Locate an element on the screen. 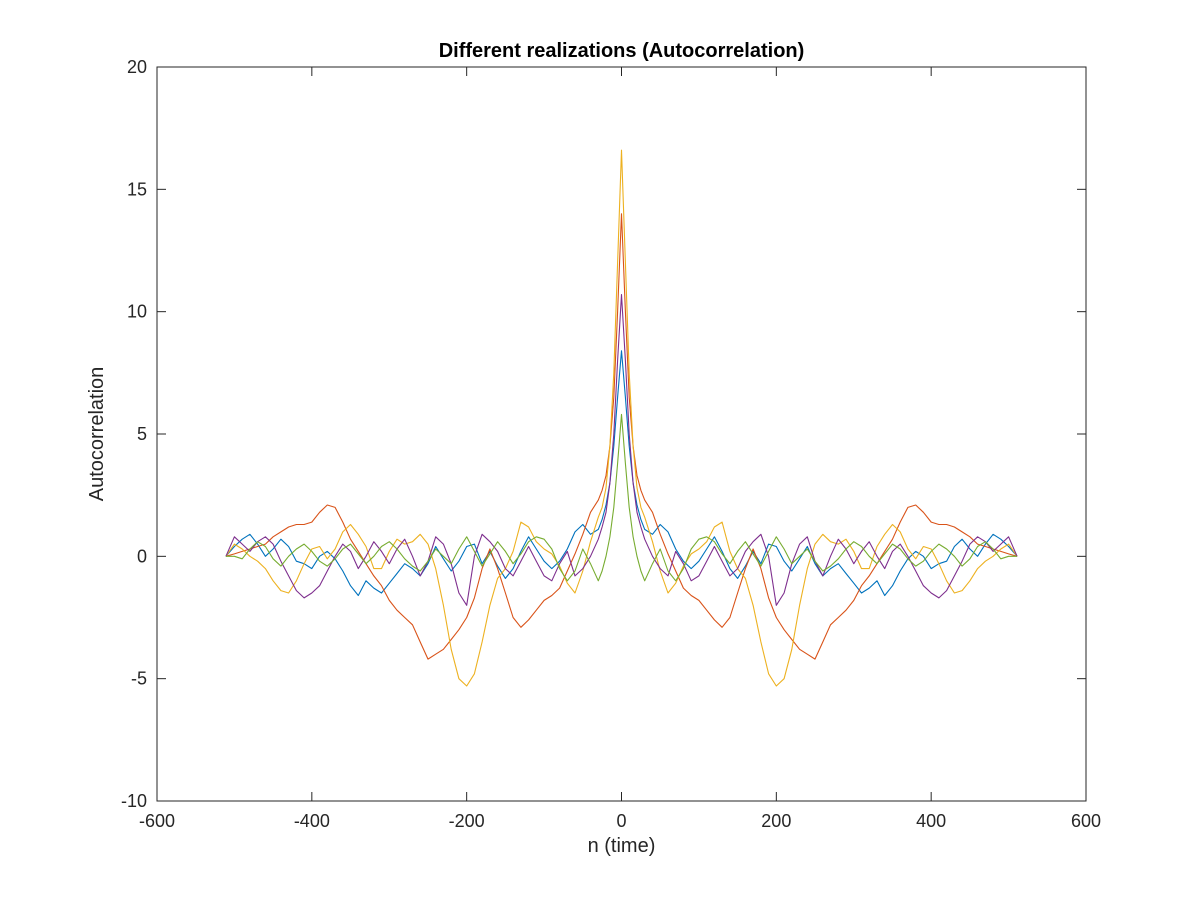 The width and height of the screenshot is (1200, 900). x-axis-label: n (time) is located at coordinates (622, 846).